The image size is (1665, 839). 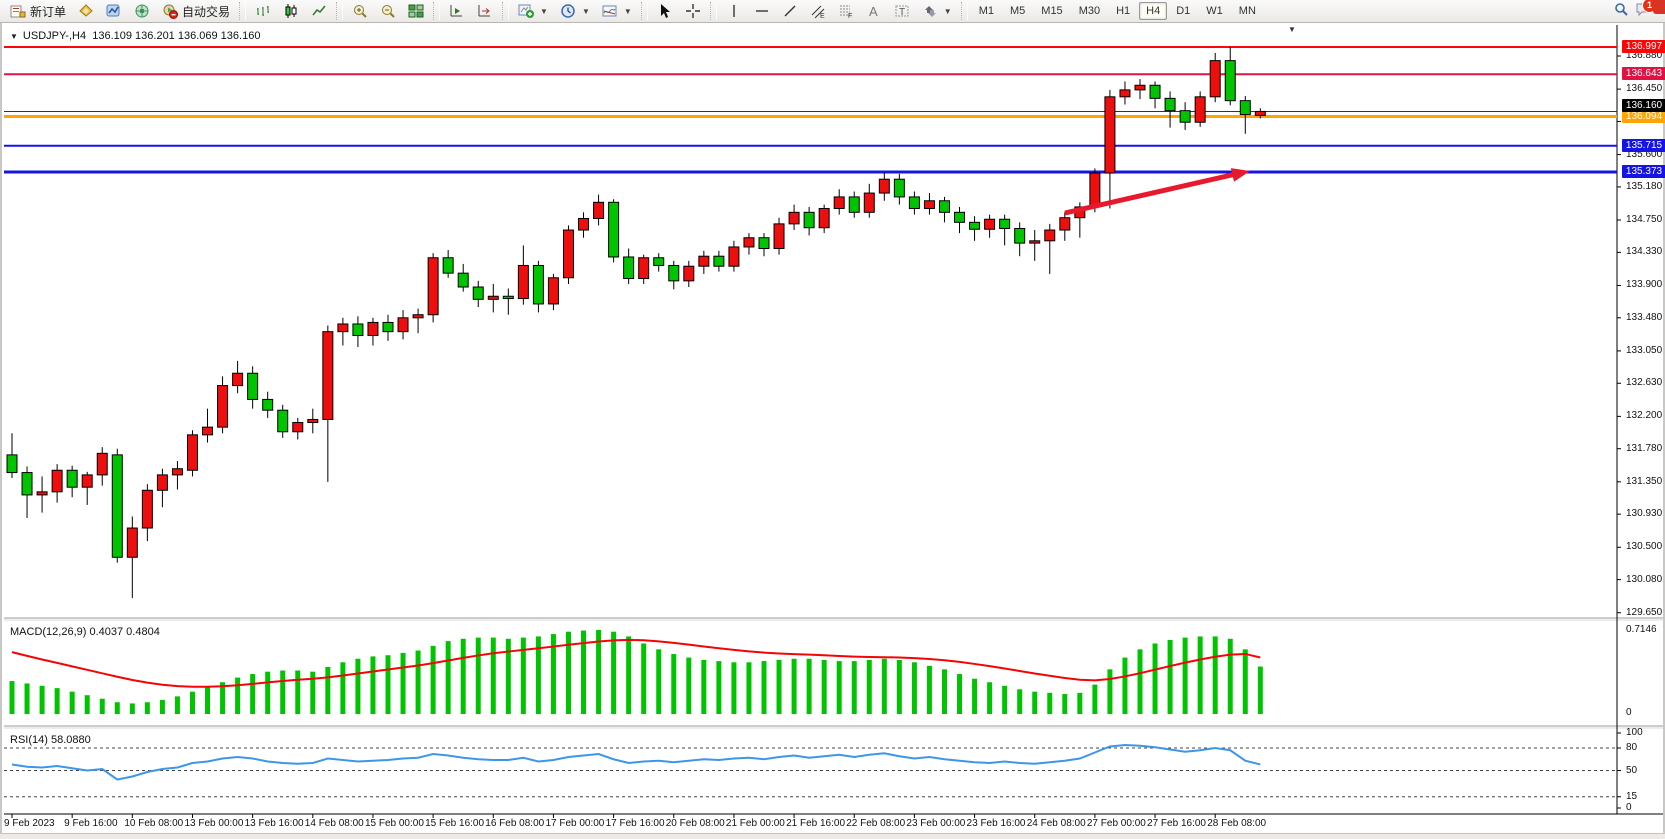 I want to click on market-watch-button, so click(x=114, y=11).